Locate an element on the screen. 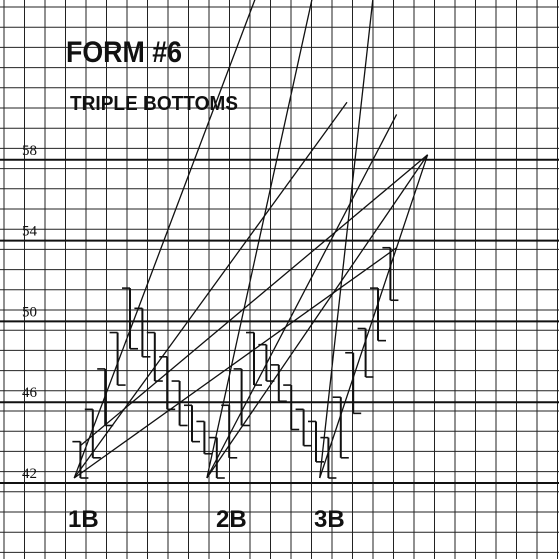 The width and height of the screenshot is (559, 559). y-tick-label: 50 is located at coordinates (29, 312).